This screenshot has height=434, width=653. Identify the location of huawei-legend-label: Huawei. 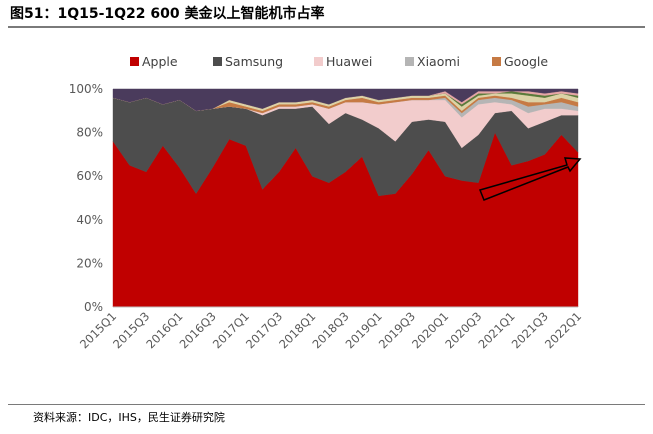
(349, 61).